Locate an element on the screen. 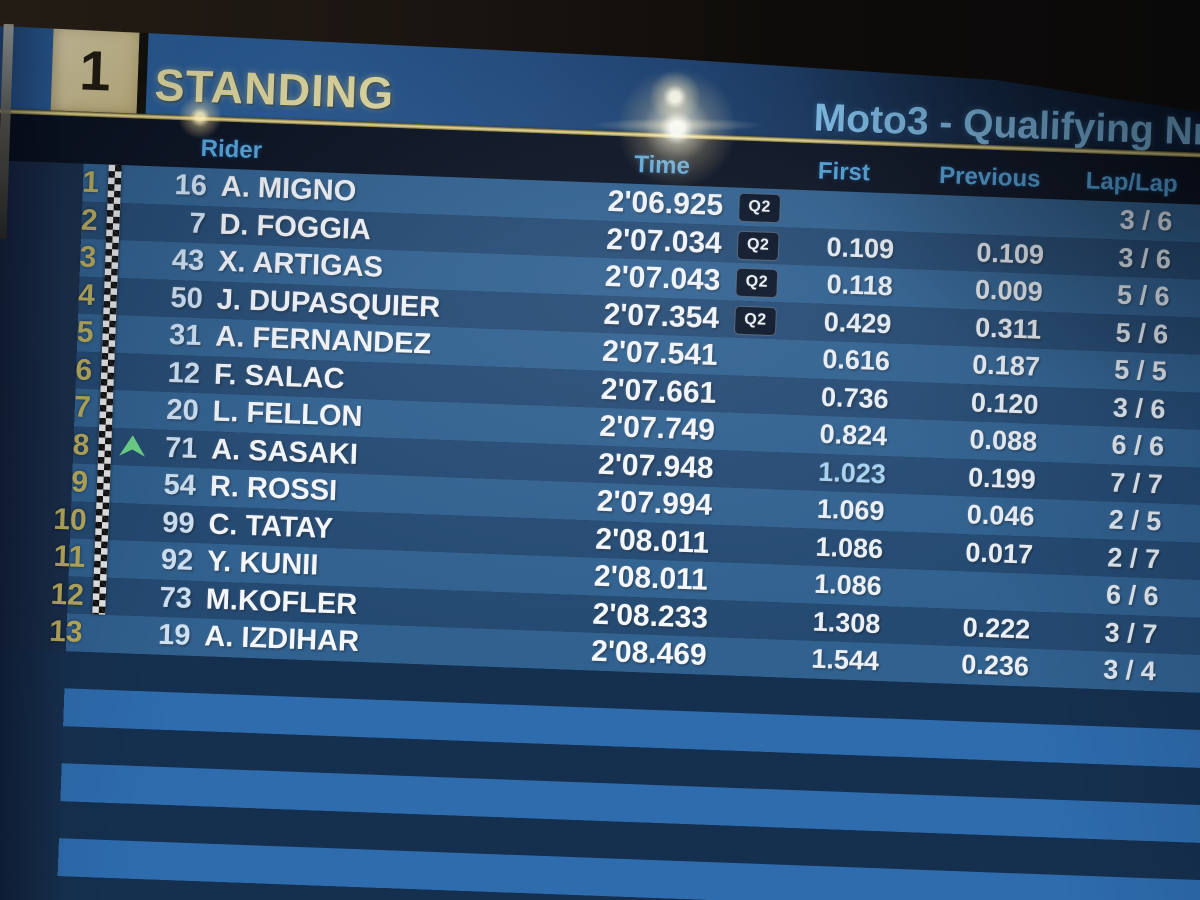 The width and height of the screenshot is (1200, 900). position-cell: 9 is located at coordinates (79, 482).